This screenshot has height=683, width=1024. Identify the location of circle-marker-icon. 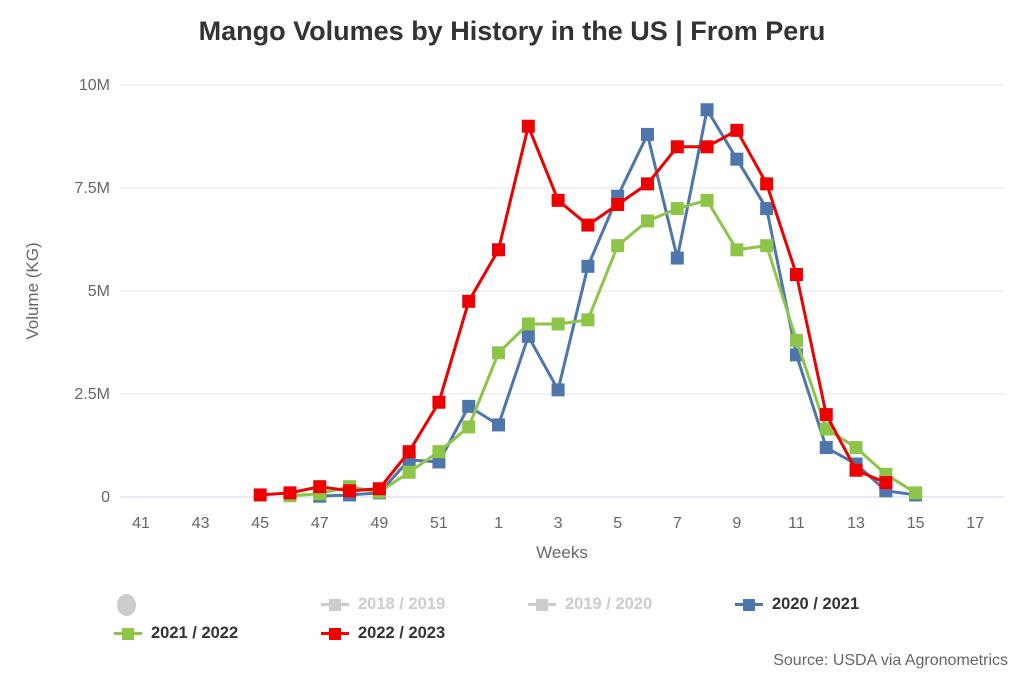
(128, 604).